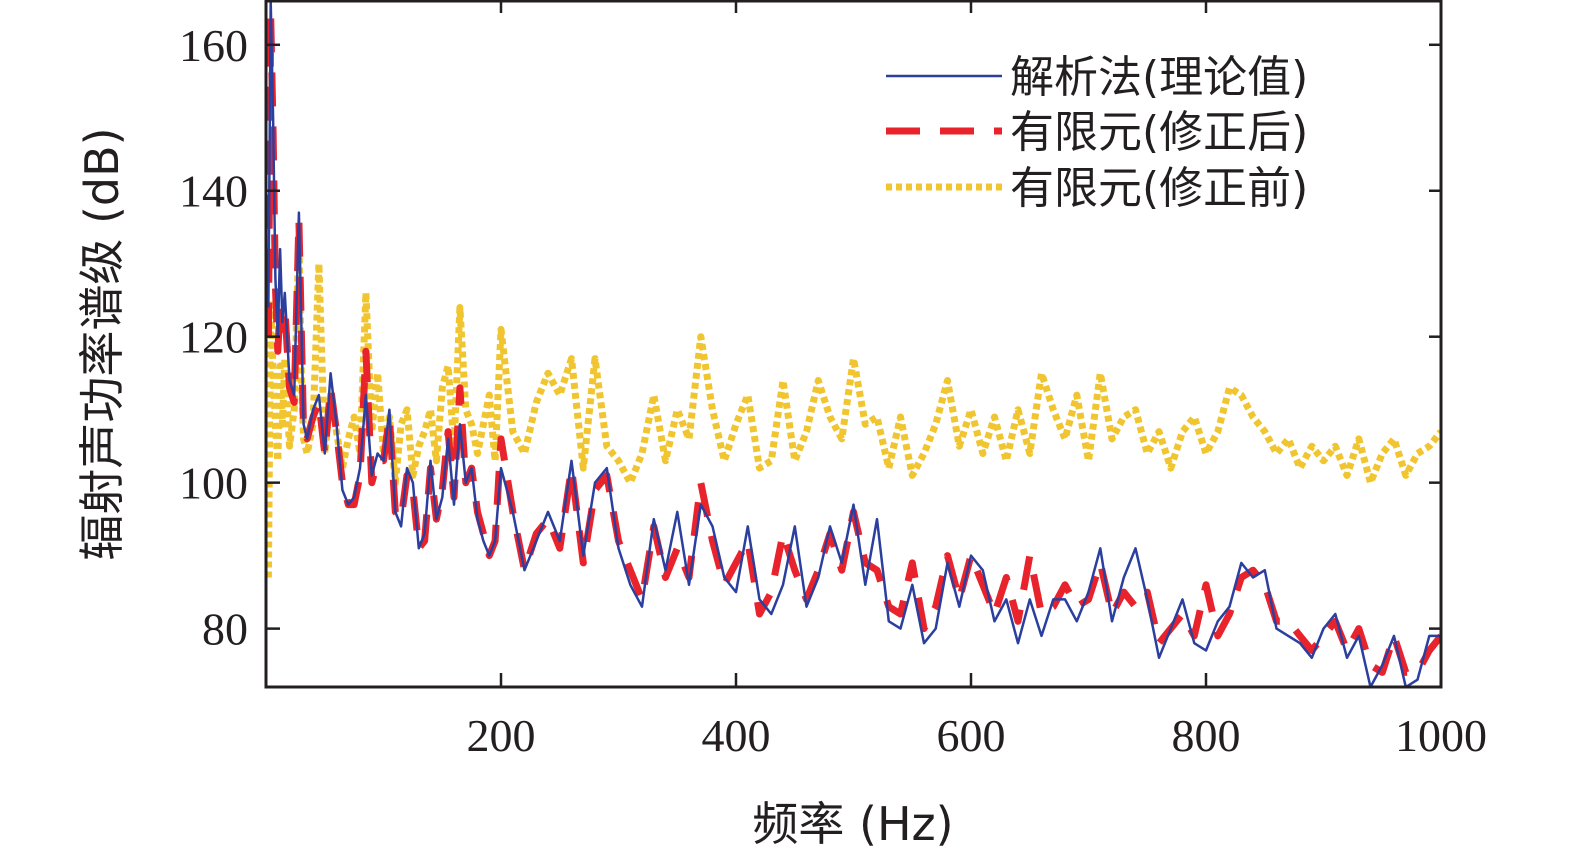  What do you see at coordinates (213, 337) in the screenshot?
I see `y-tick-label: 120` at bounding box center [213, 337].